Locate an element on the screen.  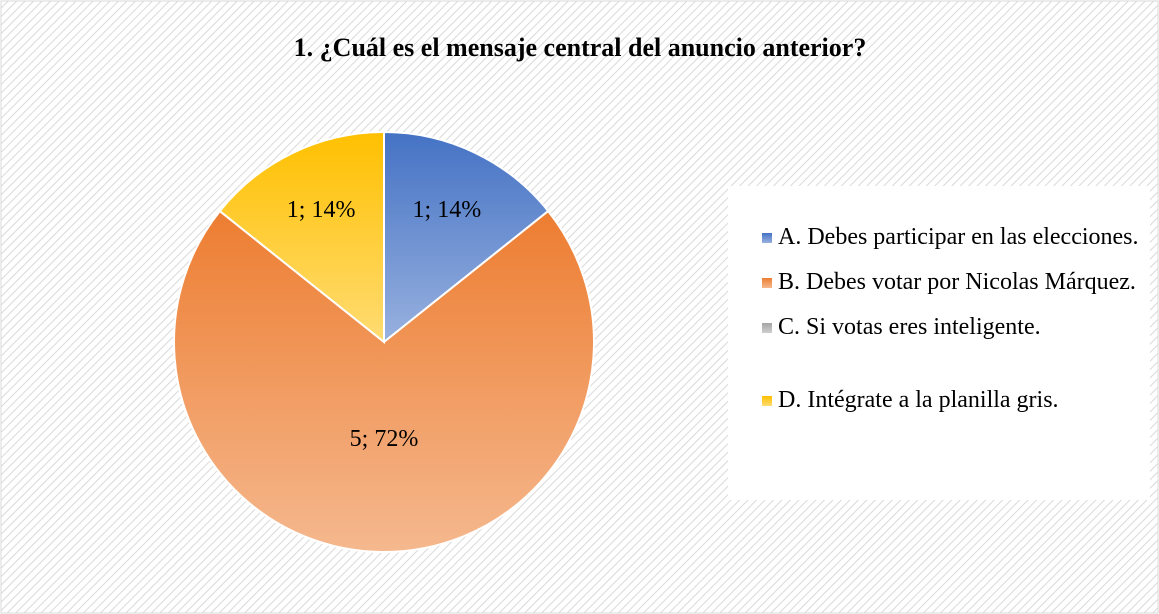
legend-label: B. Debes votar por Nicolas Márquez. is located at coordinates (957, 282).